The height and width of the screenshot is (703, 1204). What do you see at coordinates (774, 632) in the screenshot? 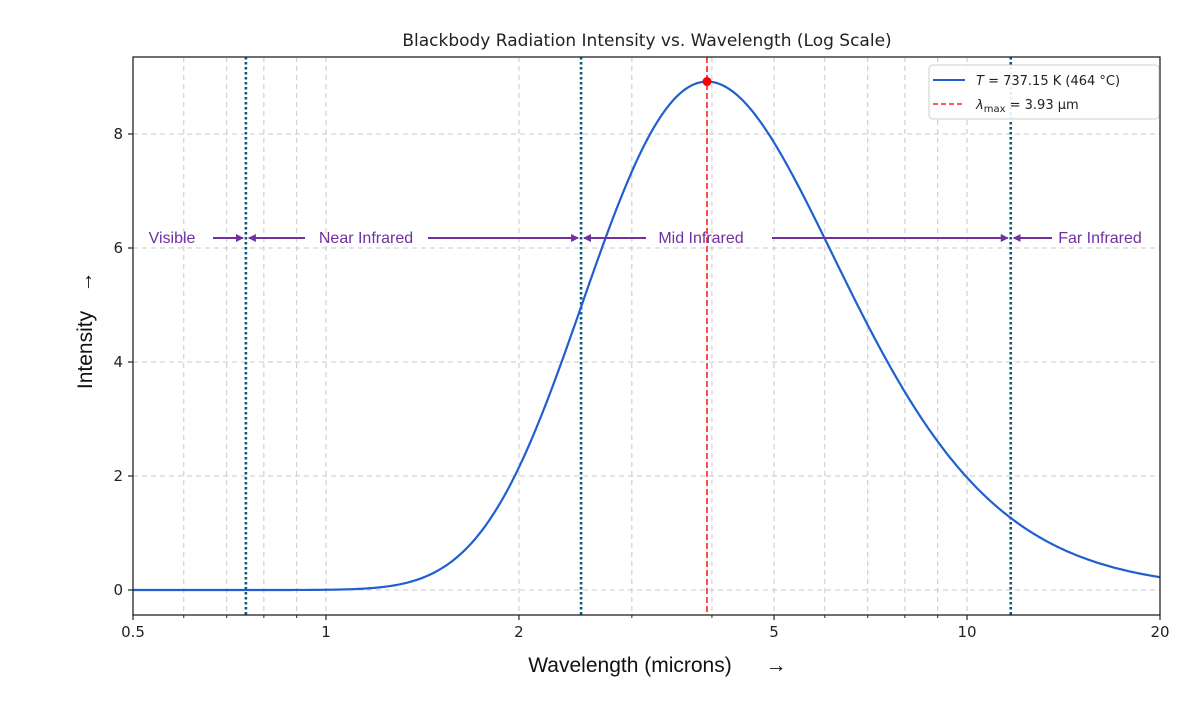
I see `x-tick-label: 5` at bounding box center [774, 632].